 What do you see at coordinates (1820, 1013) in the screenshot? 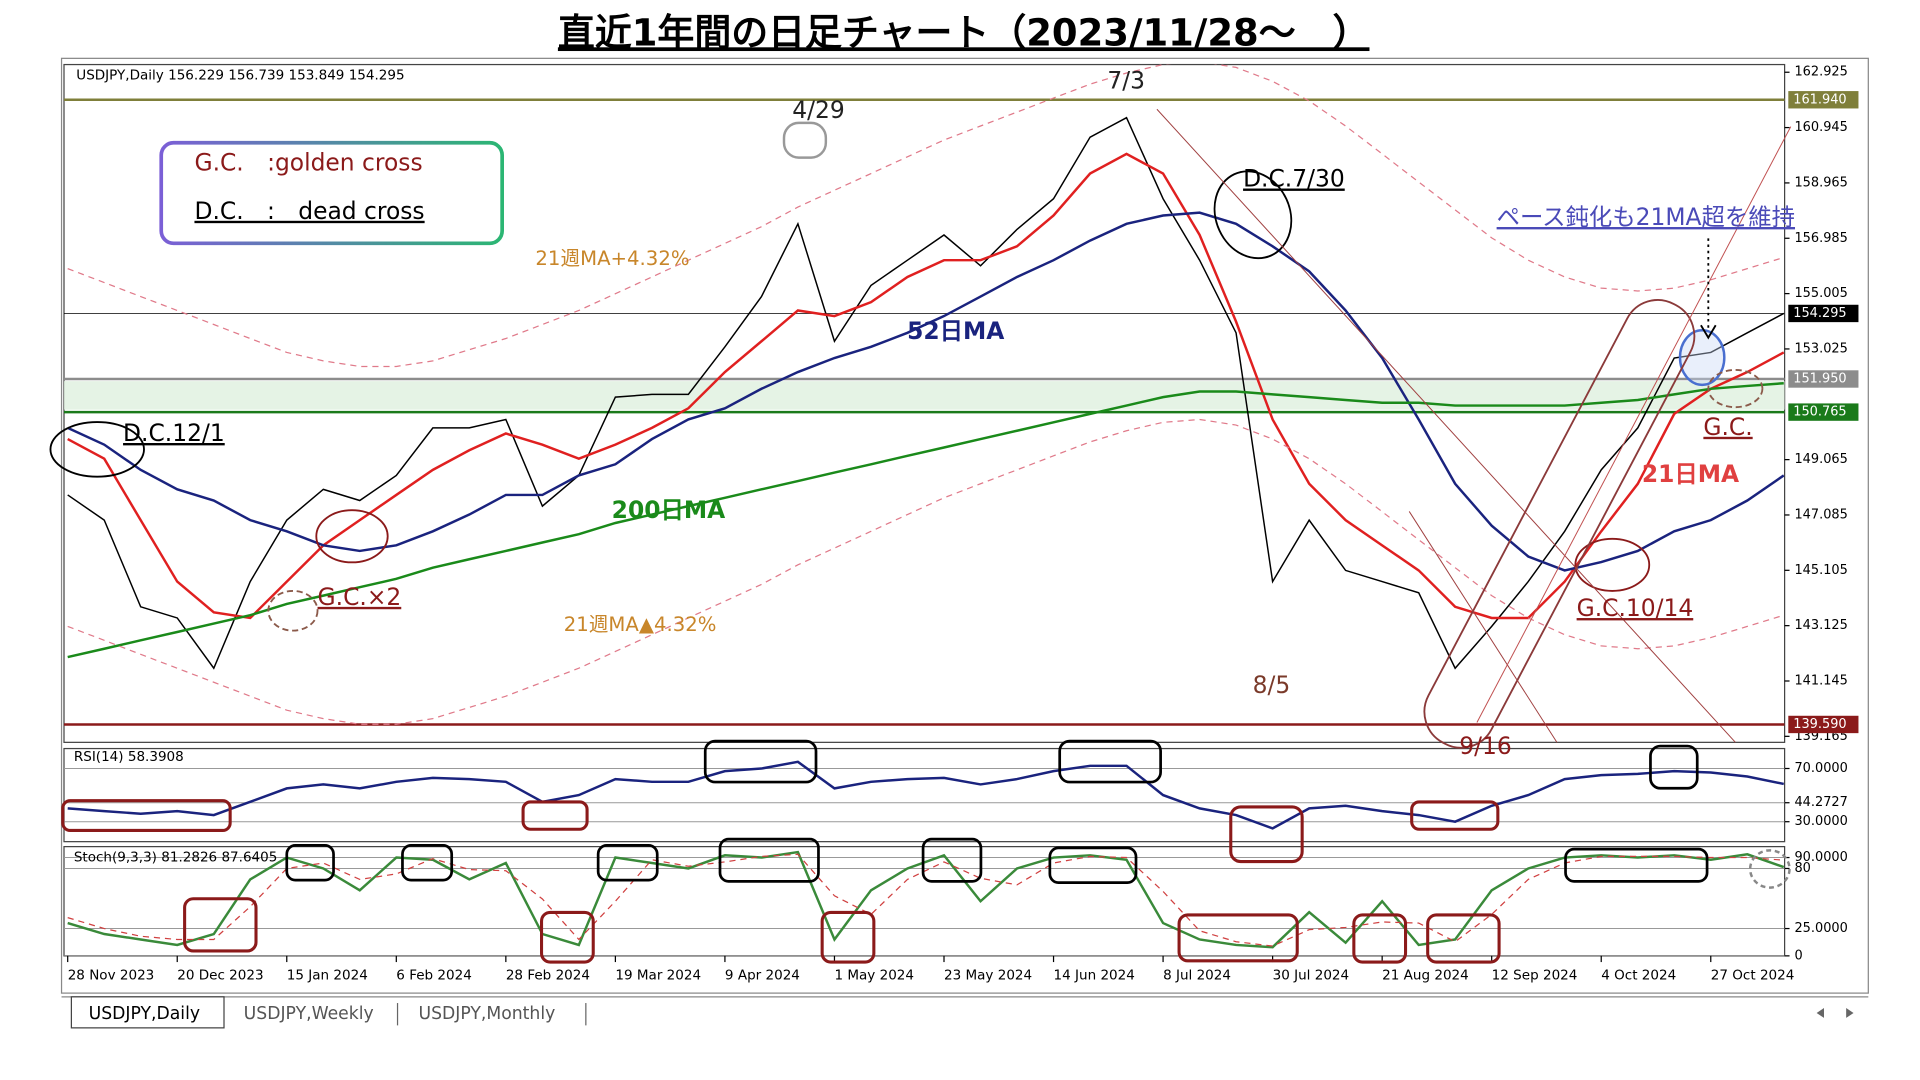
I see `scroll-left` at bounding box center [1820, 1013].